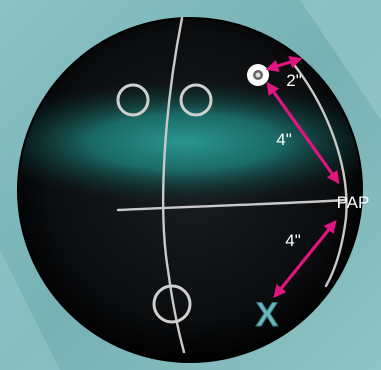  What do you see at coordinates (231, 205) in the screenshot?
I see `horizontal-line` at bounding box center [231, 205].